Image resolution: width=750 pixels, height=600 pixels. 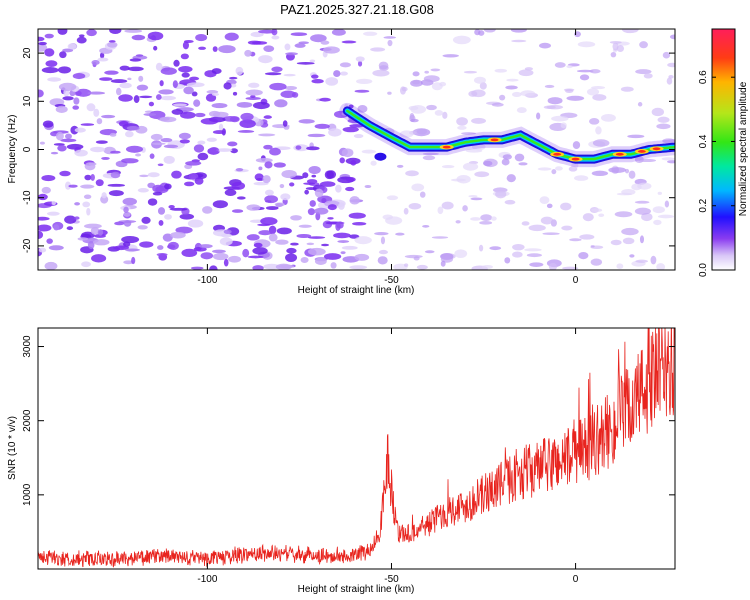 What do you see at coordinates (207, 280) in the screenshot?
I see `x-tick-label: -100` at bounding box center [207, 280].